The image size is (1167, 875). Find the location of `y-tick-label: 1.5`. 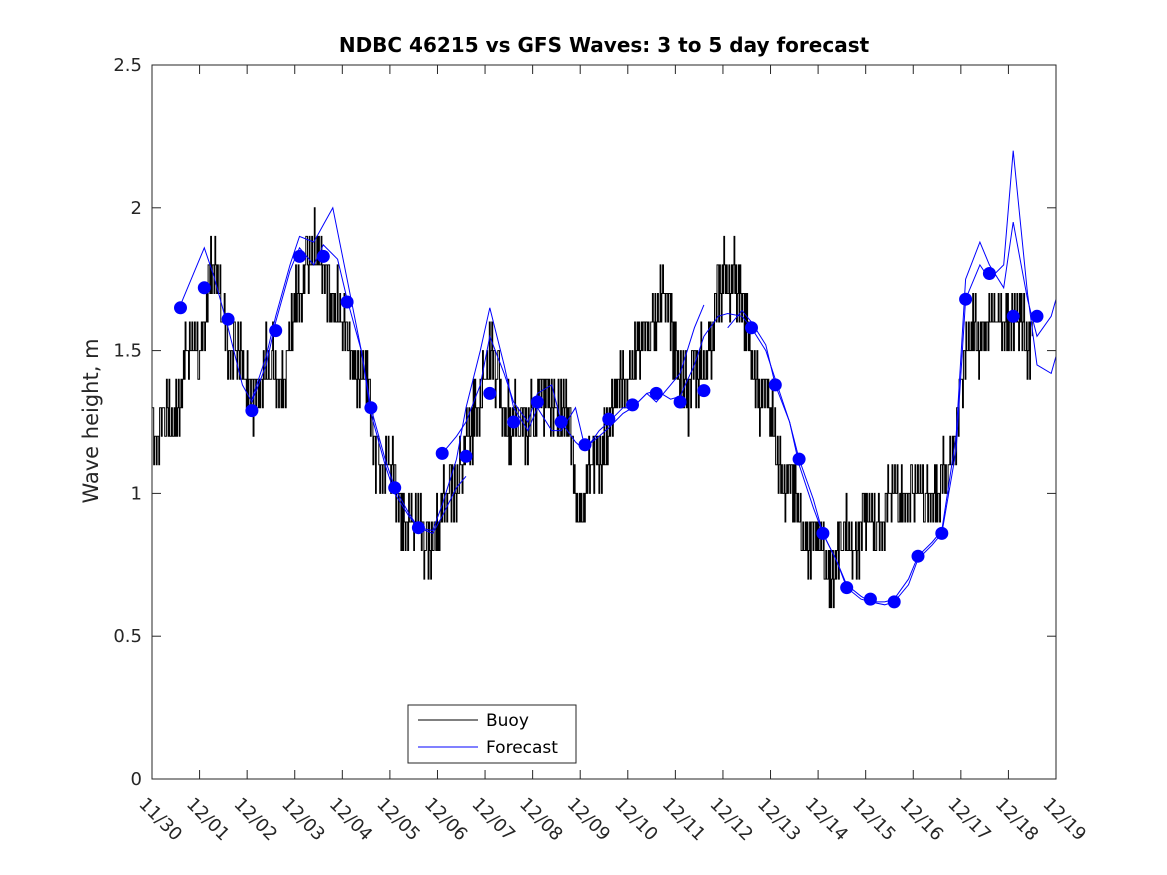

y-tick-label: 1.5 is located at coordinates (127, 351).